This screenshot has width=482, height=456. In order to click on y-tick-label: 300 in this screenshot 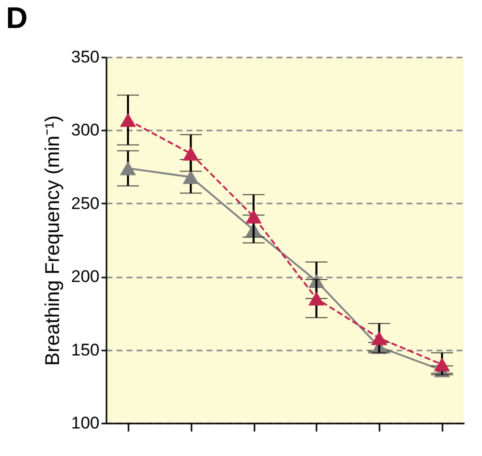, I will do `click(85, 130)`.